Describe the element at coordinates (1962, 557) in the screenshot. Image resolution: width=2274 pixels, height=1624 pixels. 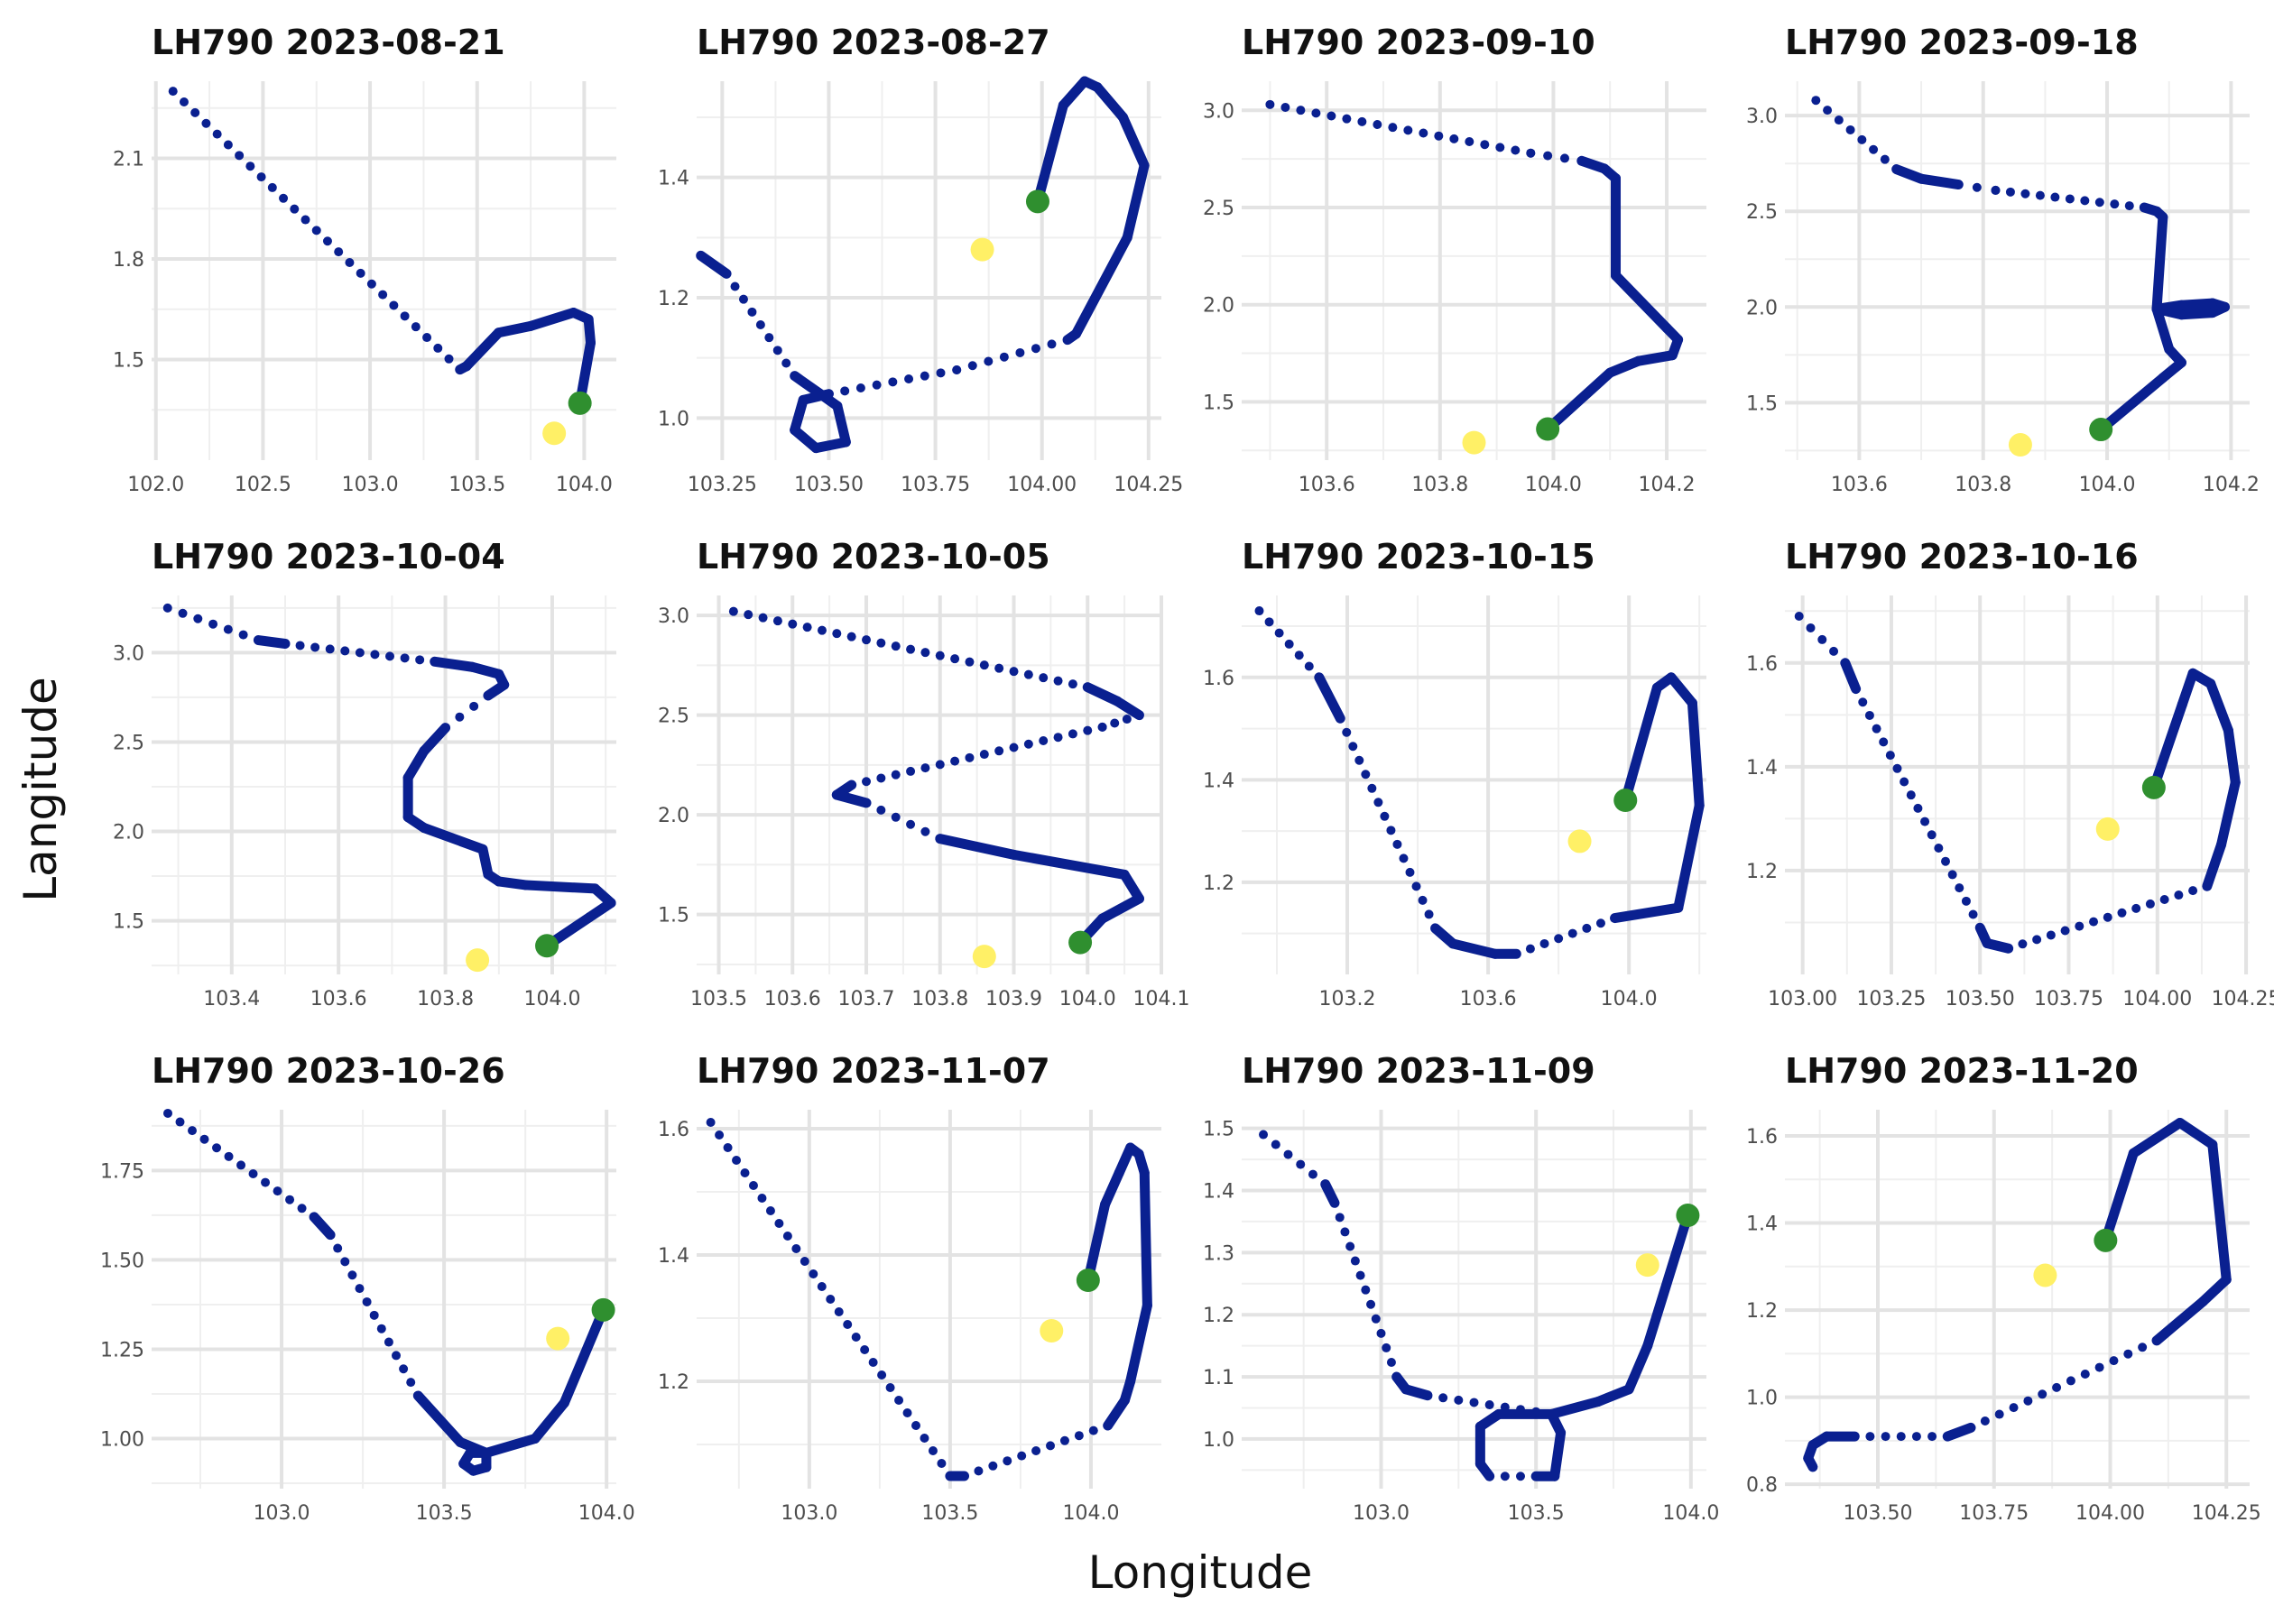
I see `panel-title: LH790 2023-10-16` at that location.